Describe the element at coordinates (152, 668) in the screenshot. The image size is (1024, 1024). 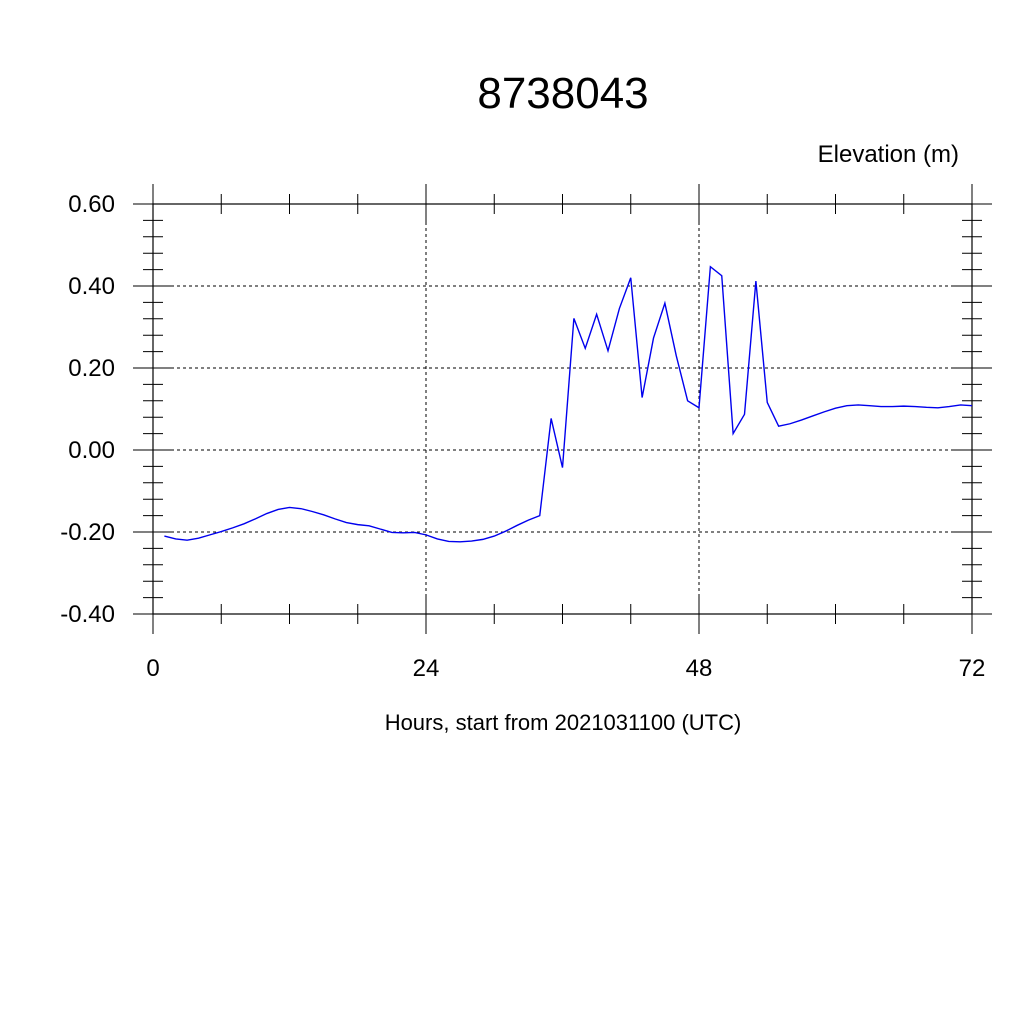
I see `x-tick-label: 0` at that location.